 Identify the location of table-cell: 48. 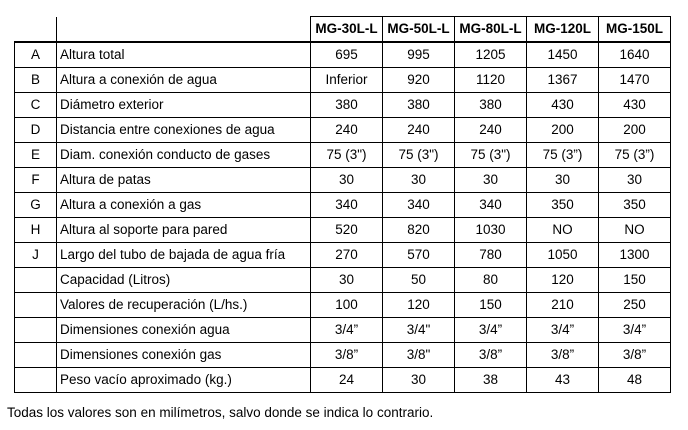
(634, 380).